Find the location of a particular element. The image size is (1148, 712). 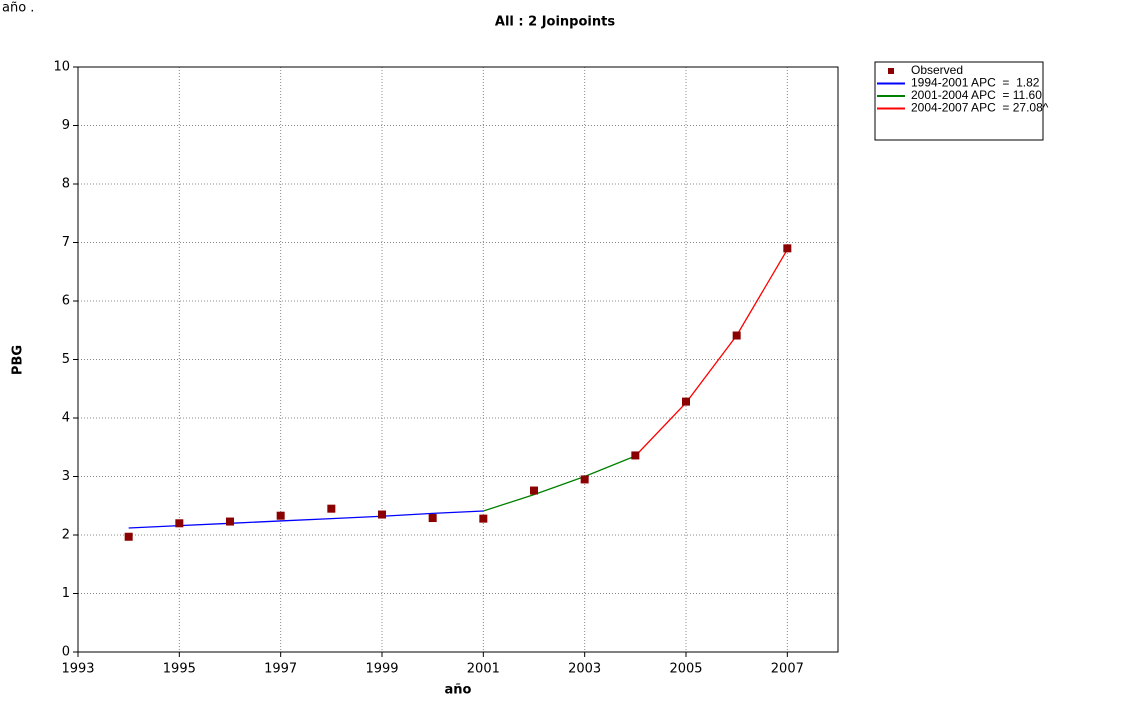

x-axis-label: año is located at coordinates (458, 690).